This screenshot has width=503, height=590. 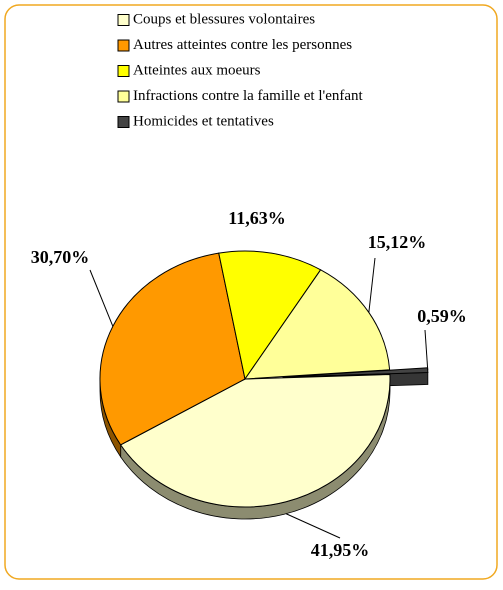 What do you see at coordinates (442, 316) in the screenshot?
I see `data-label: 0,59%` at bounding box center [442, 316].